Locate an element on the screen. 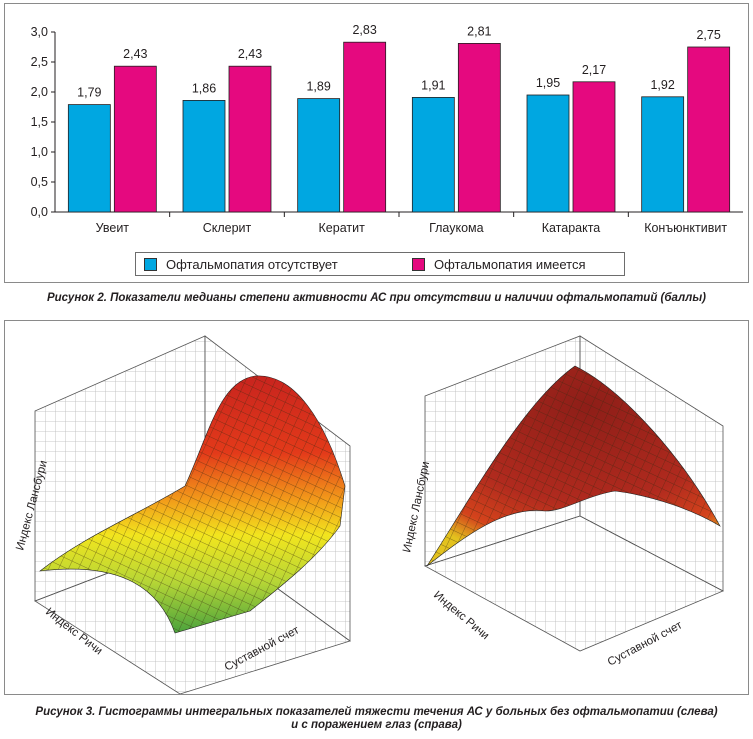  data-label: 1,79 is located at coordinates (89, 93).